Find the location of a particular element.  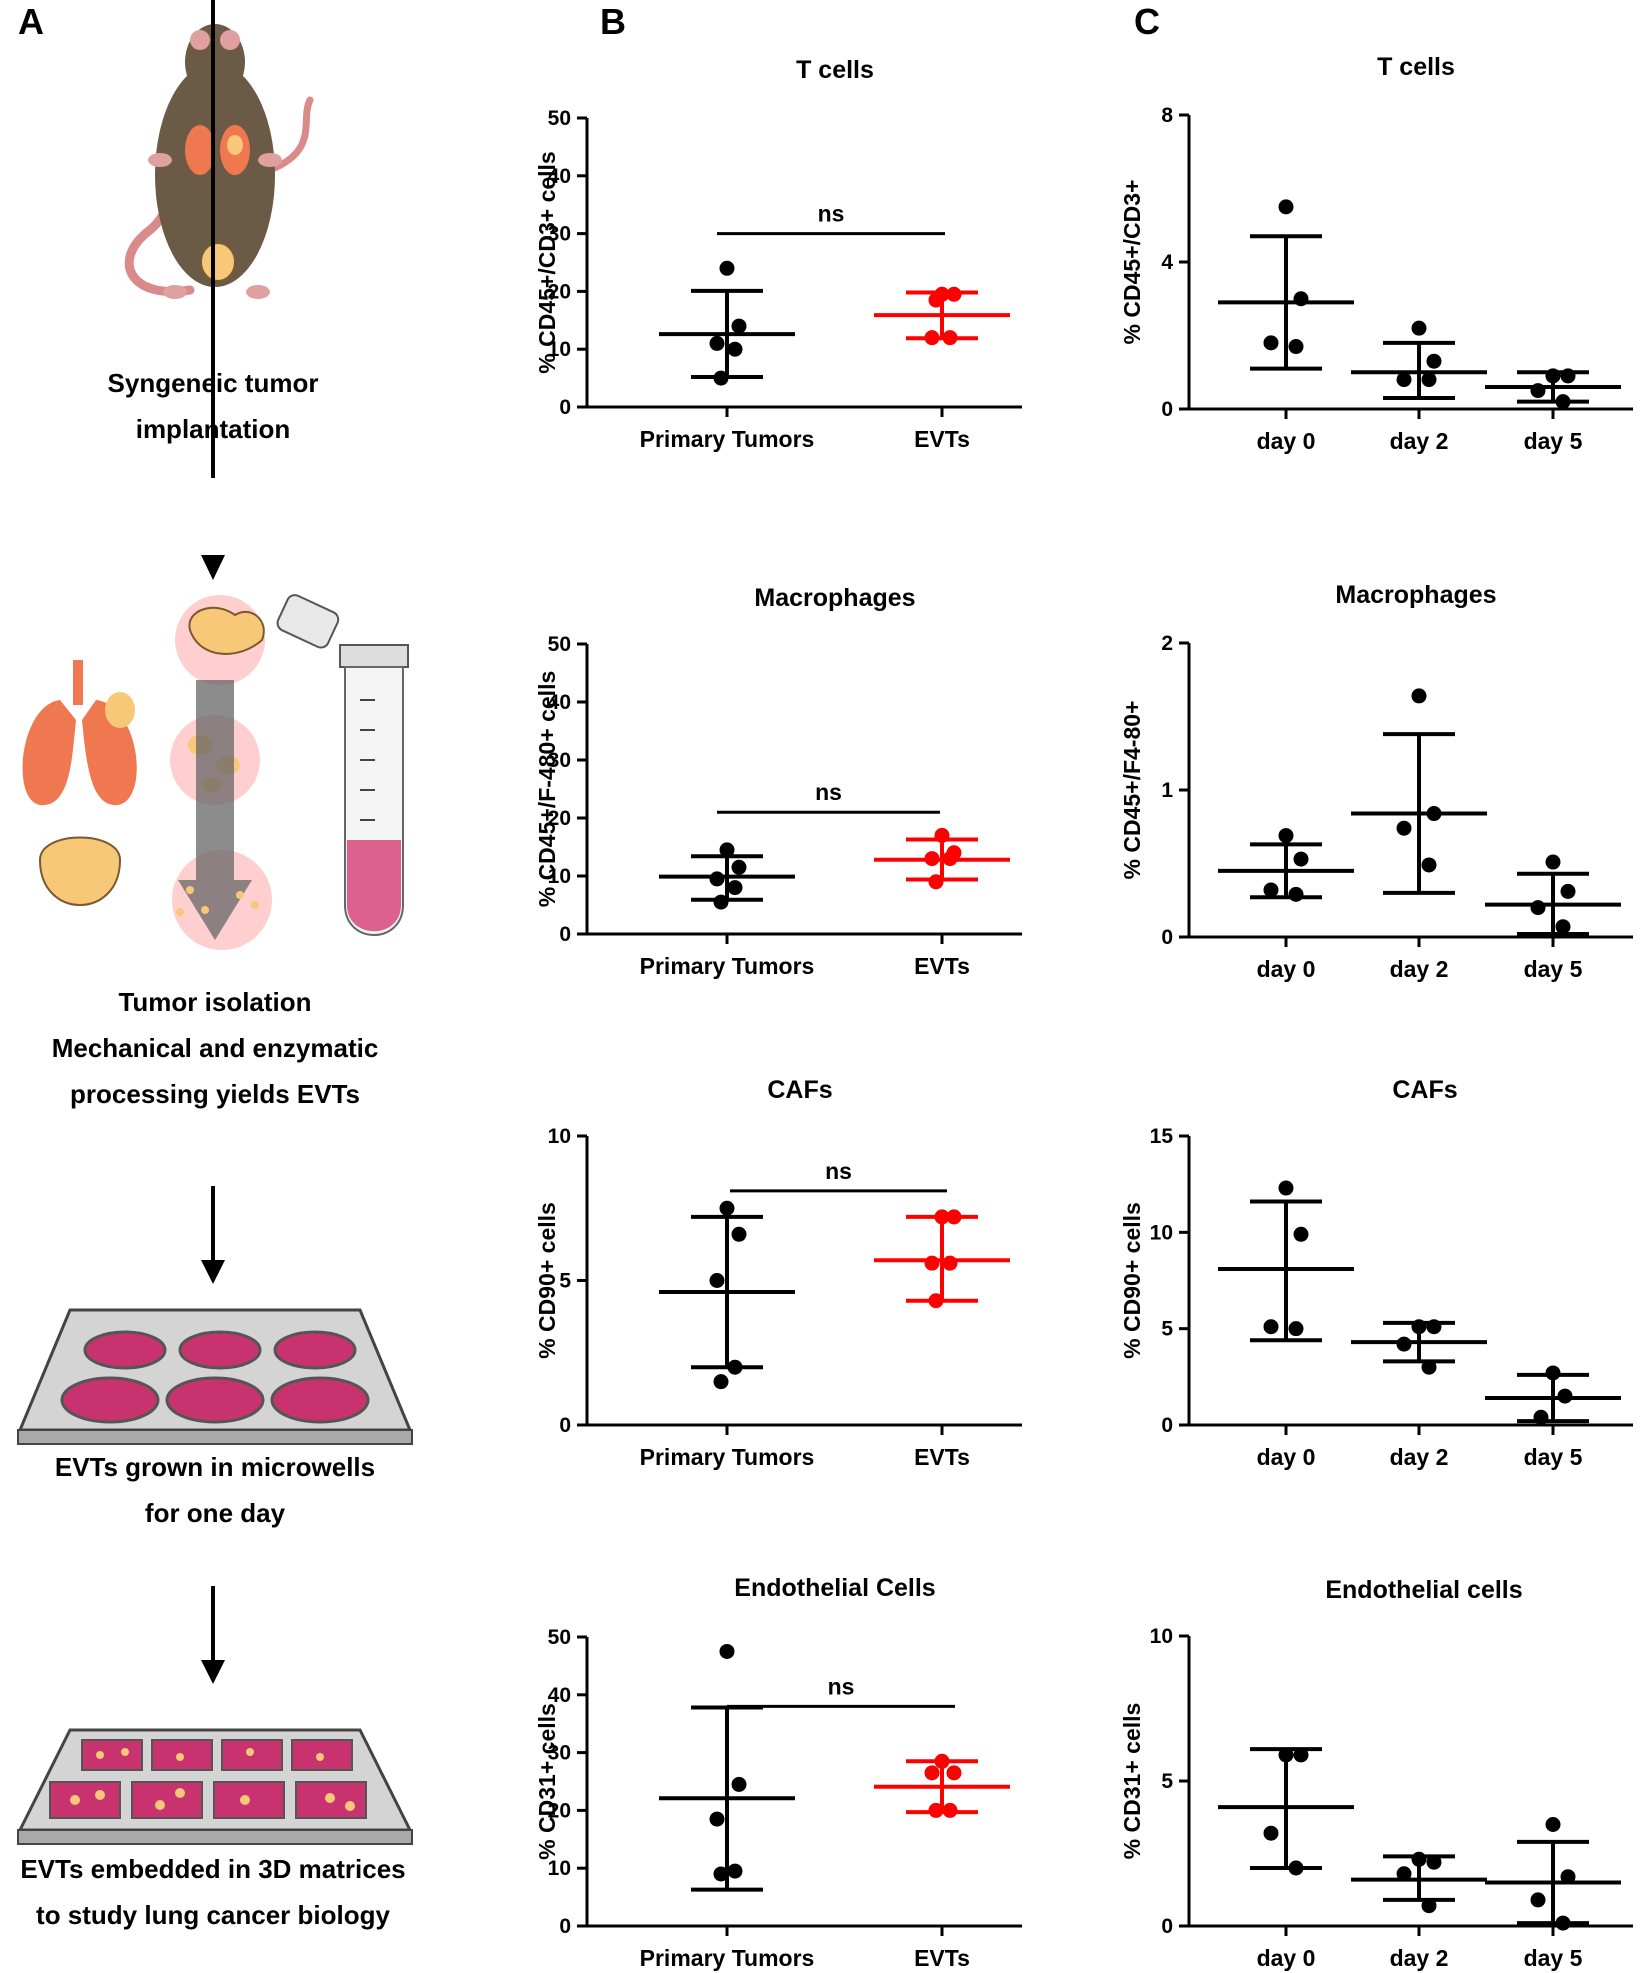

chart-c-cafs: CAFs 0 5 10 15 day 0 day 2 day 5 % CD90+ cells is located at coordinates (1376, 1273).